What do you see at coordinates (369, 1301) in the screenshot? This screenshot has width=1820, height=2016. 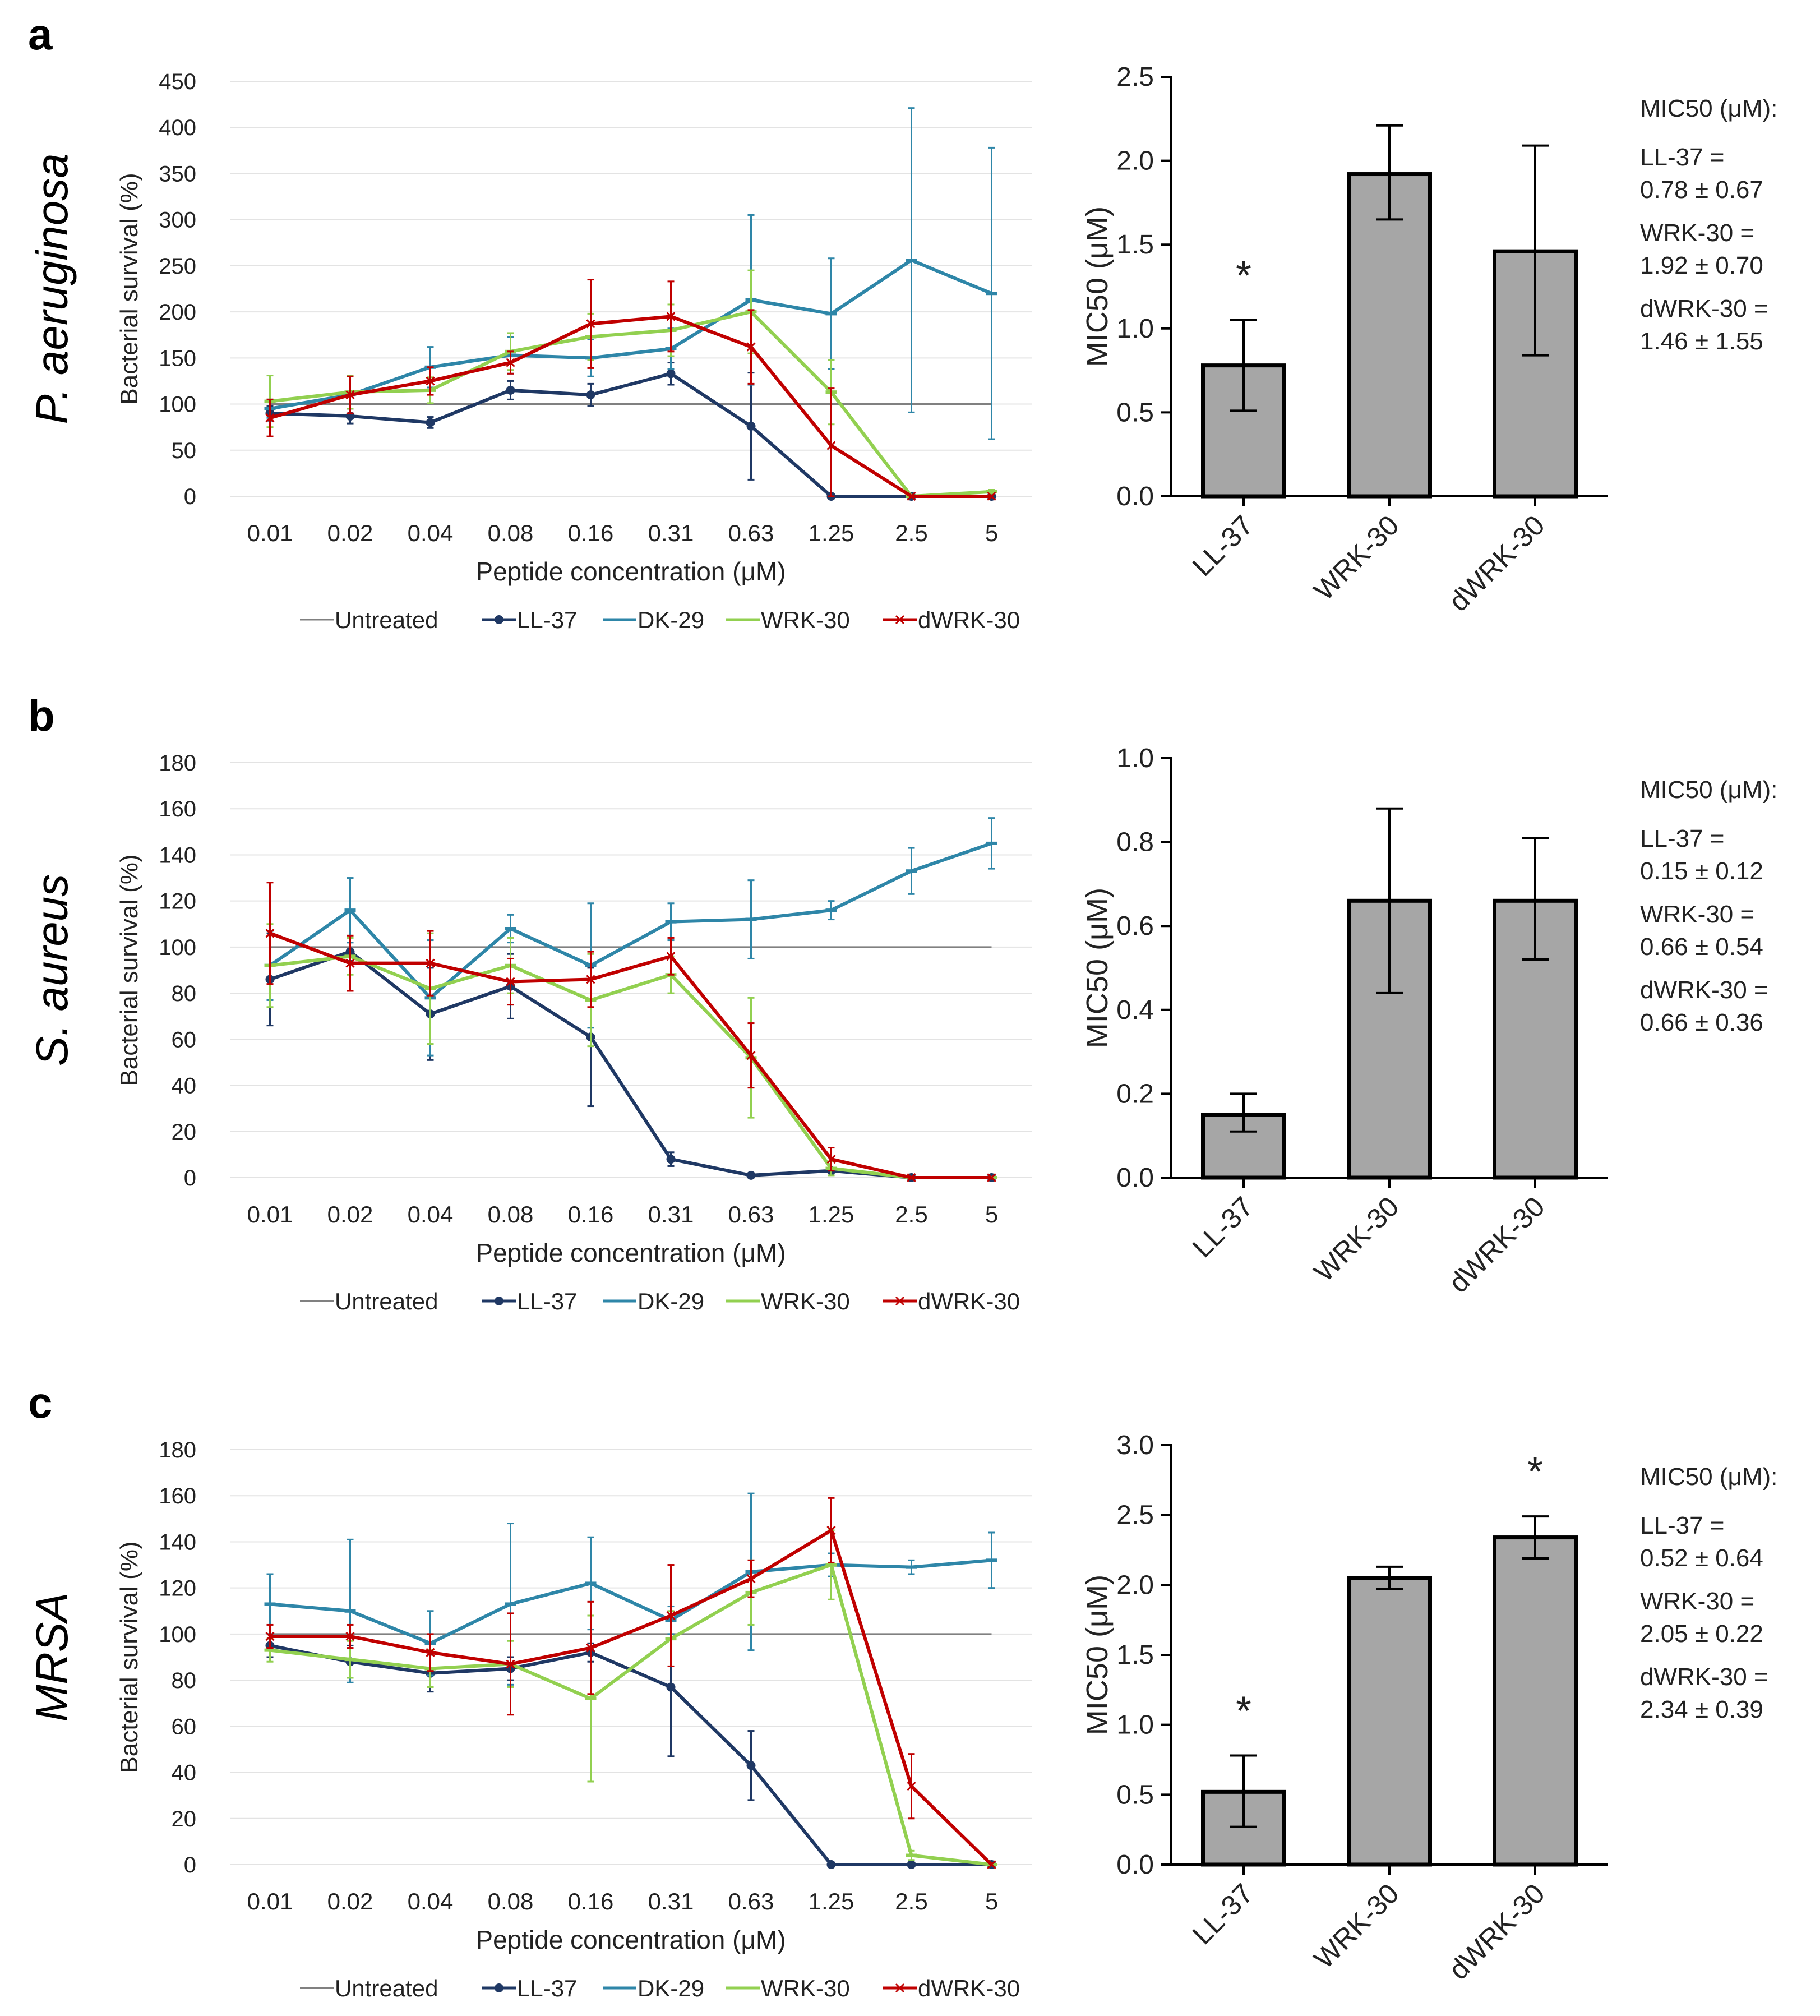 I see `legend-item-untreated: Untreated` at bounding box center [369, 1301].